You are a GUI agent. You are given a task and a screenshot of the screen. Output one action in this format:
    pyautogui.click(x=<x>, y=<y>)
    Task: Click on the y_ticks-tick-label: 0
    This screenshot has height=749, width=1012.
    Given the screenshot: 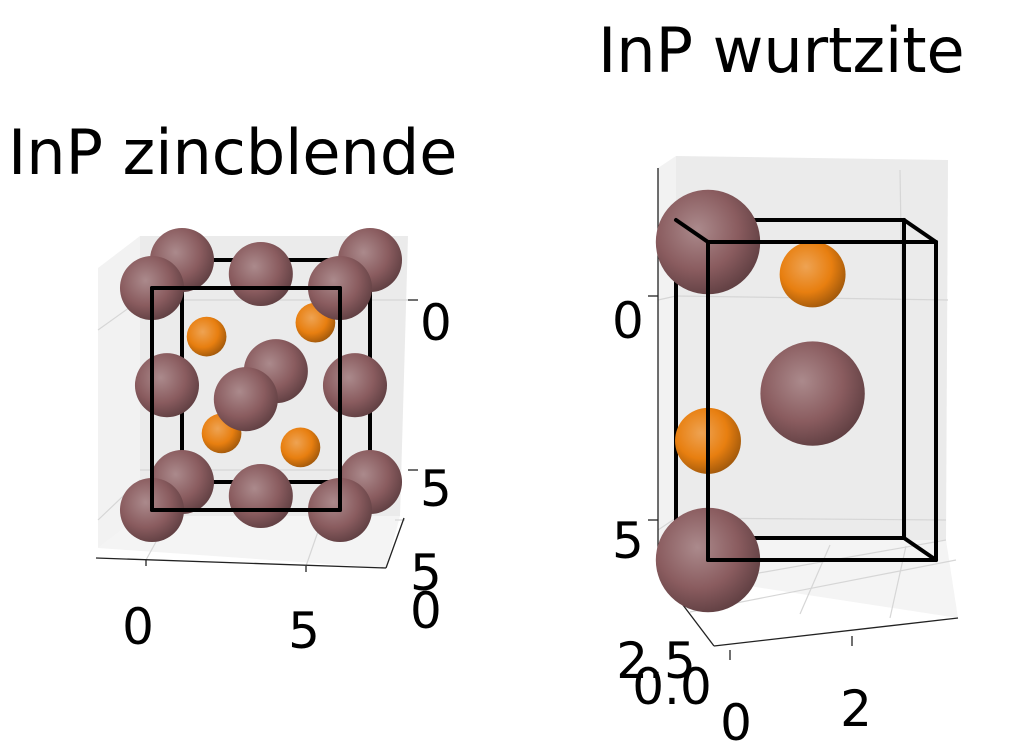 What is the action you would take?
    pyautogui.click(x=426, y=611)
    